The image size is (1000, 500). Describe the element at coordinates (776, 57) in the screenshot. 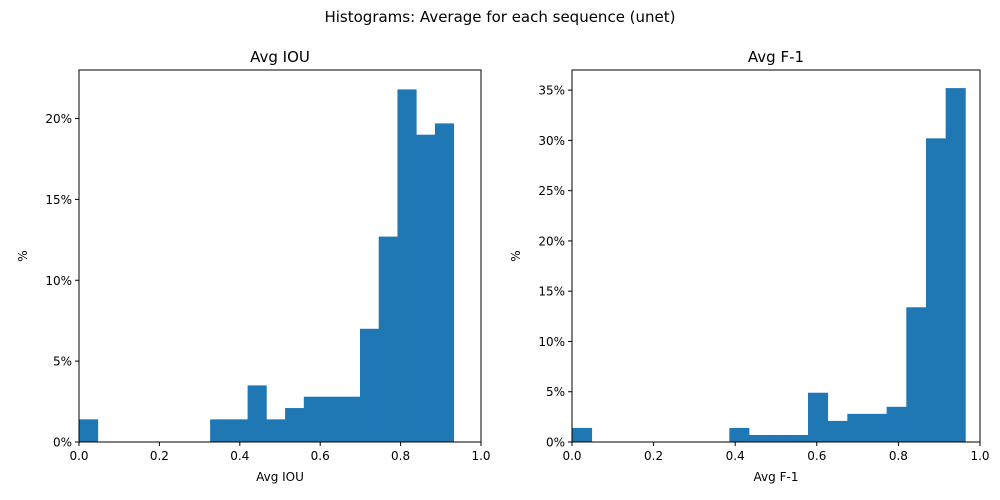

I see `subplot-title: Avg F-1` at that location.